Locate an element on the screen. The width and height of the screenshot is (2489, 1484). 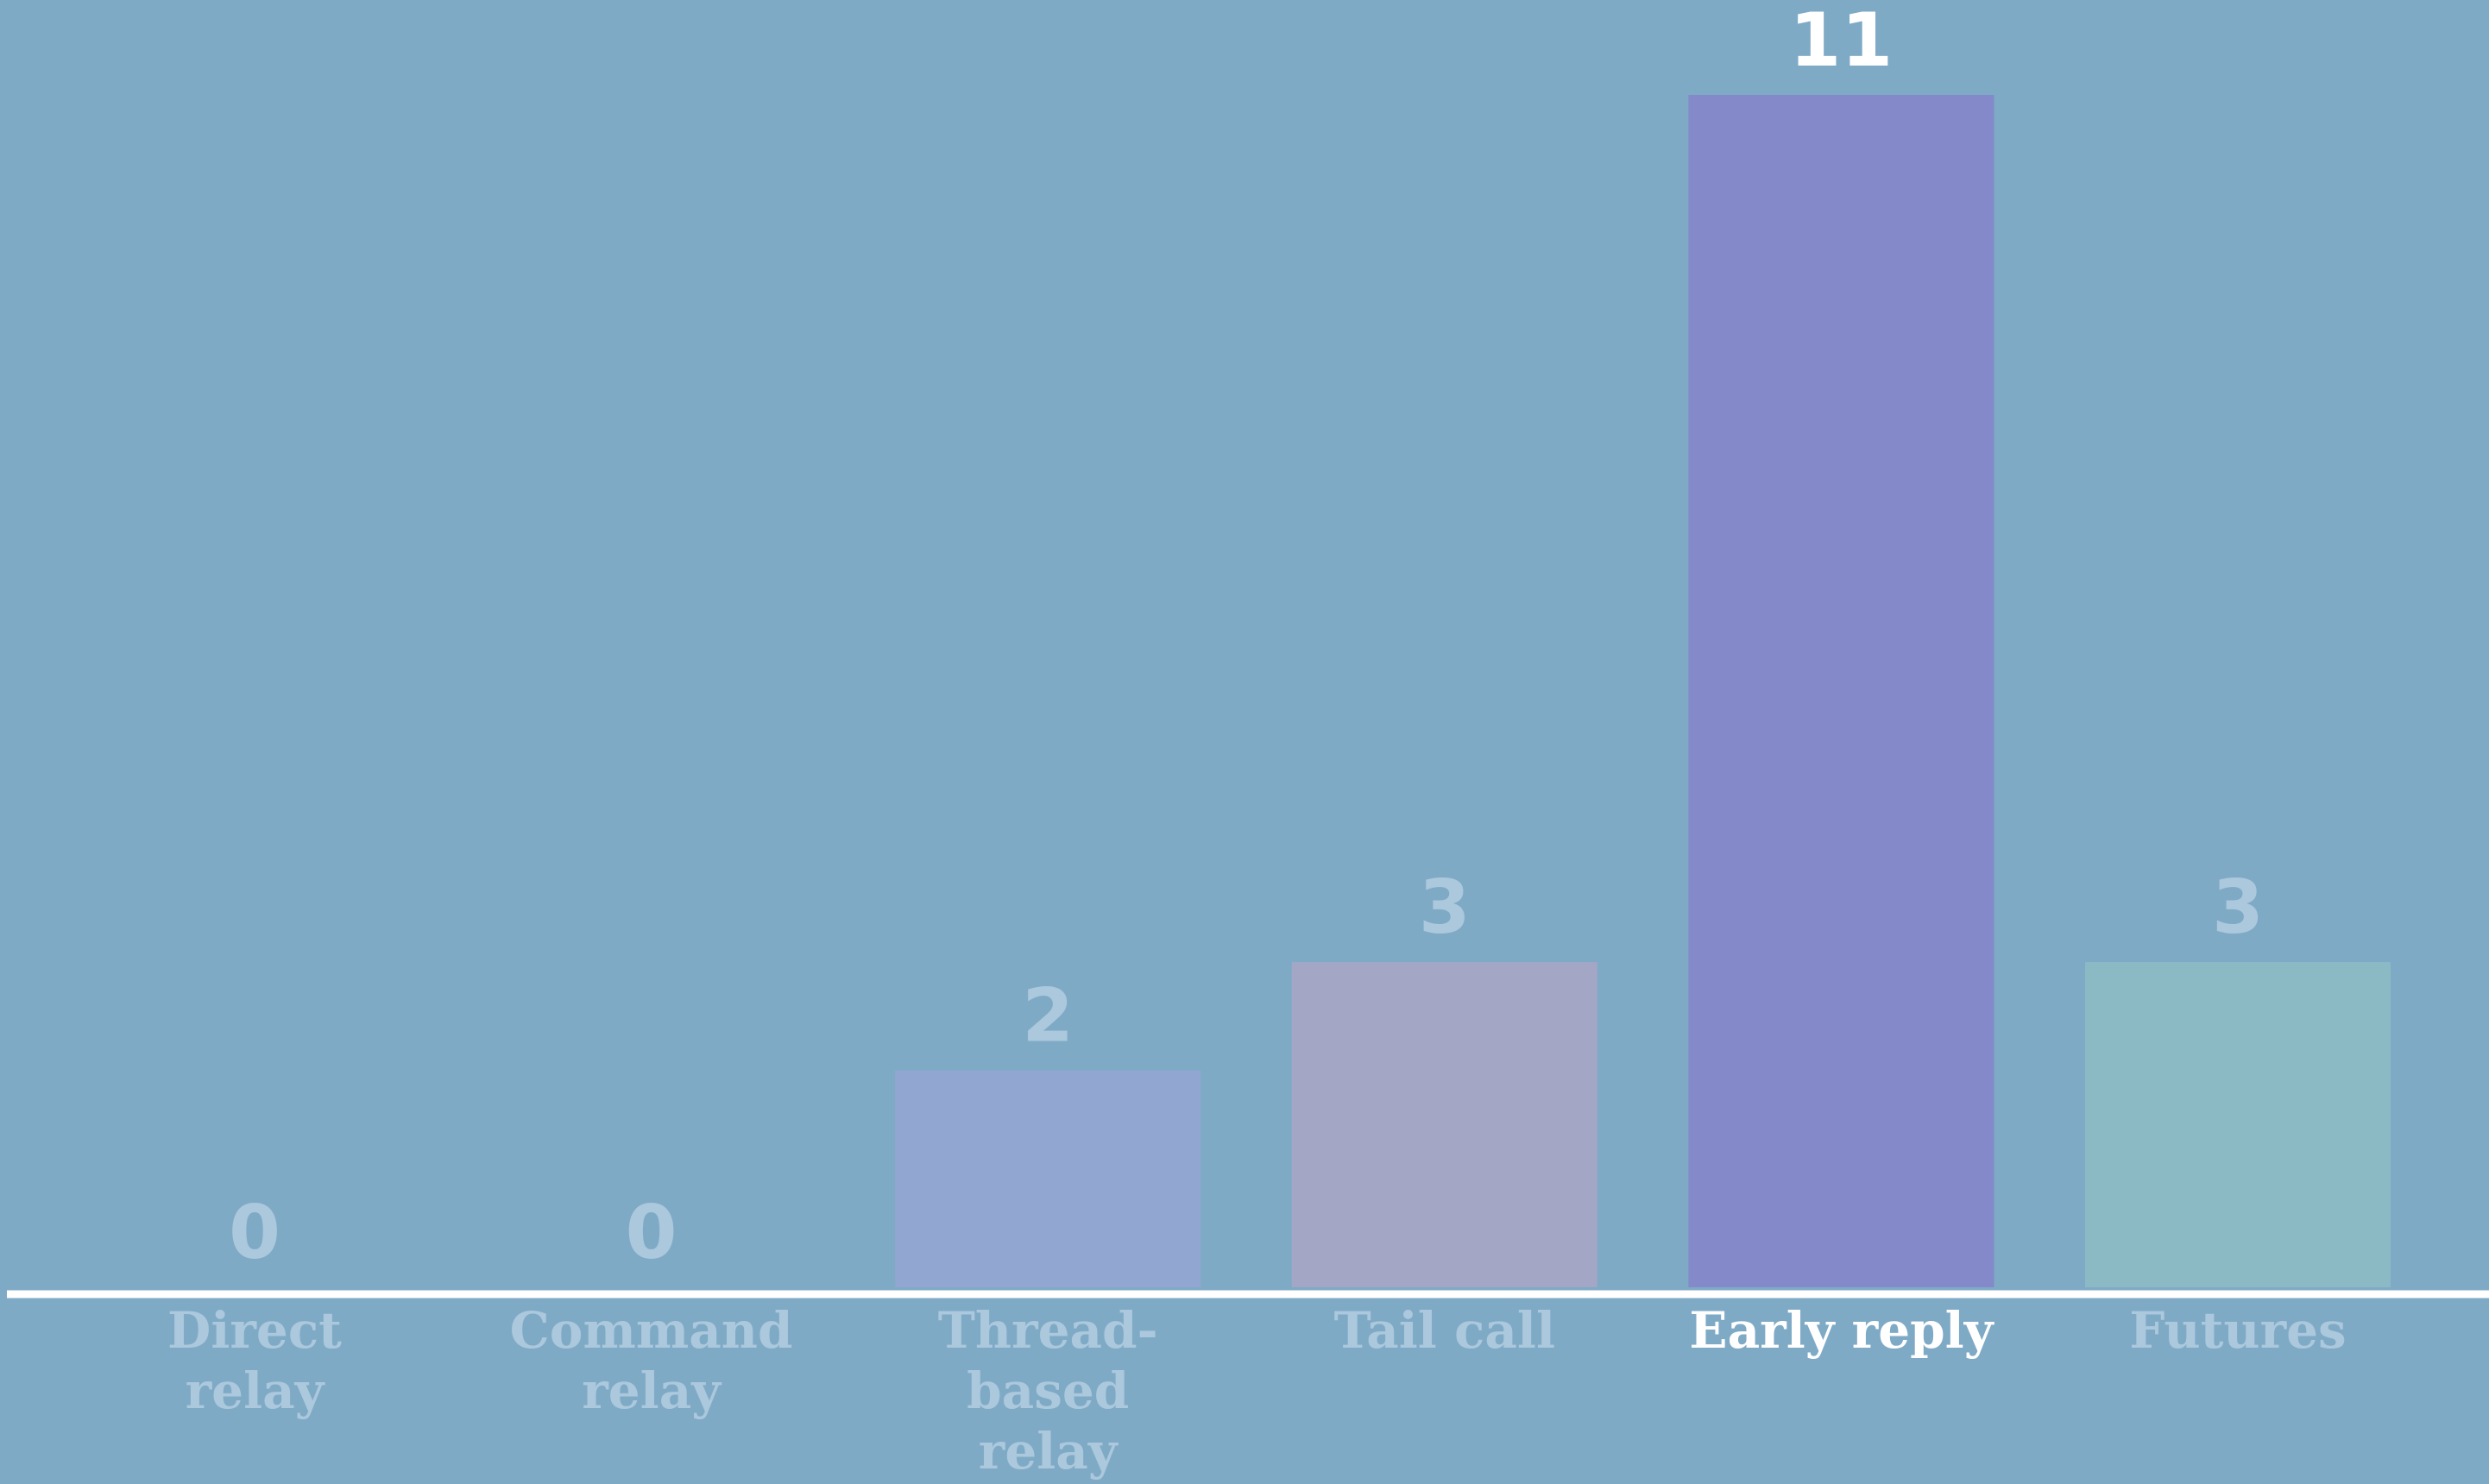
category-label-0: Direct relay is located at coordinates (254, 1360).